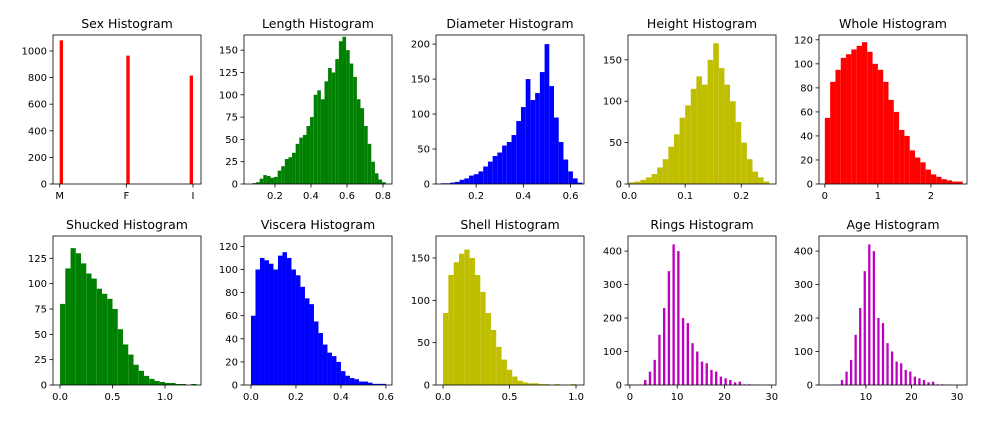 The image size is (1008, 432). Describe the element at coordinates (318, 224) in the screenshot. I see `chart-title: Viscera Histogram` at that location.